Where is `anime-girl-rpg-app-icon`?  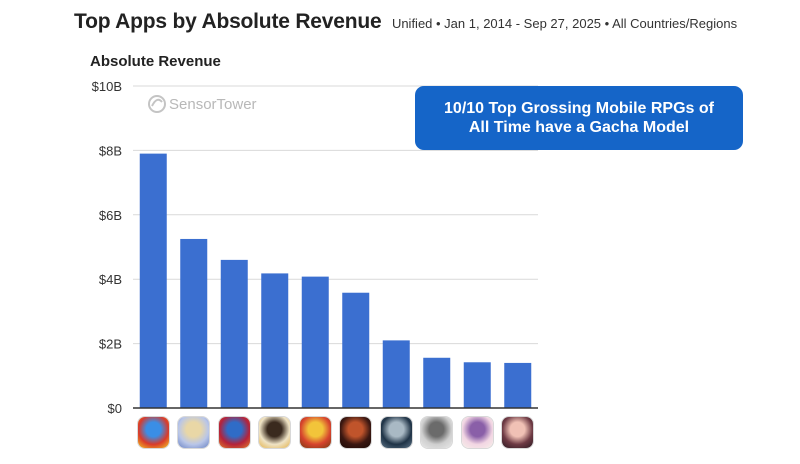
anime-girl-rpg-app-icon is located at coordinates (477, 432).